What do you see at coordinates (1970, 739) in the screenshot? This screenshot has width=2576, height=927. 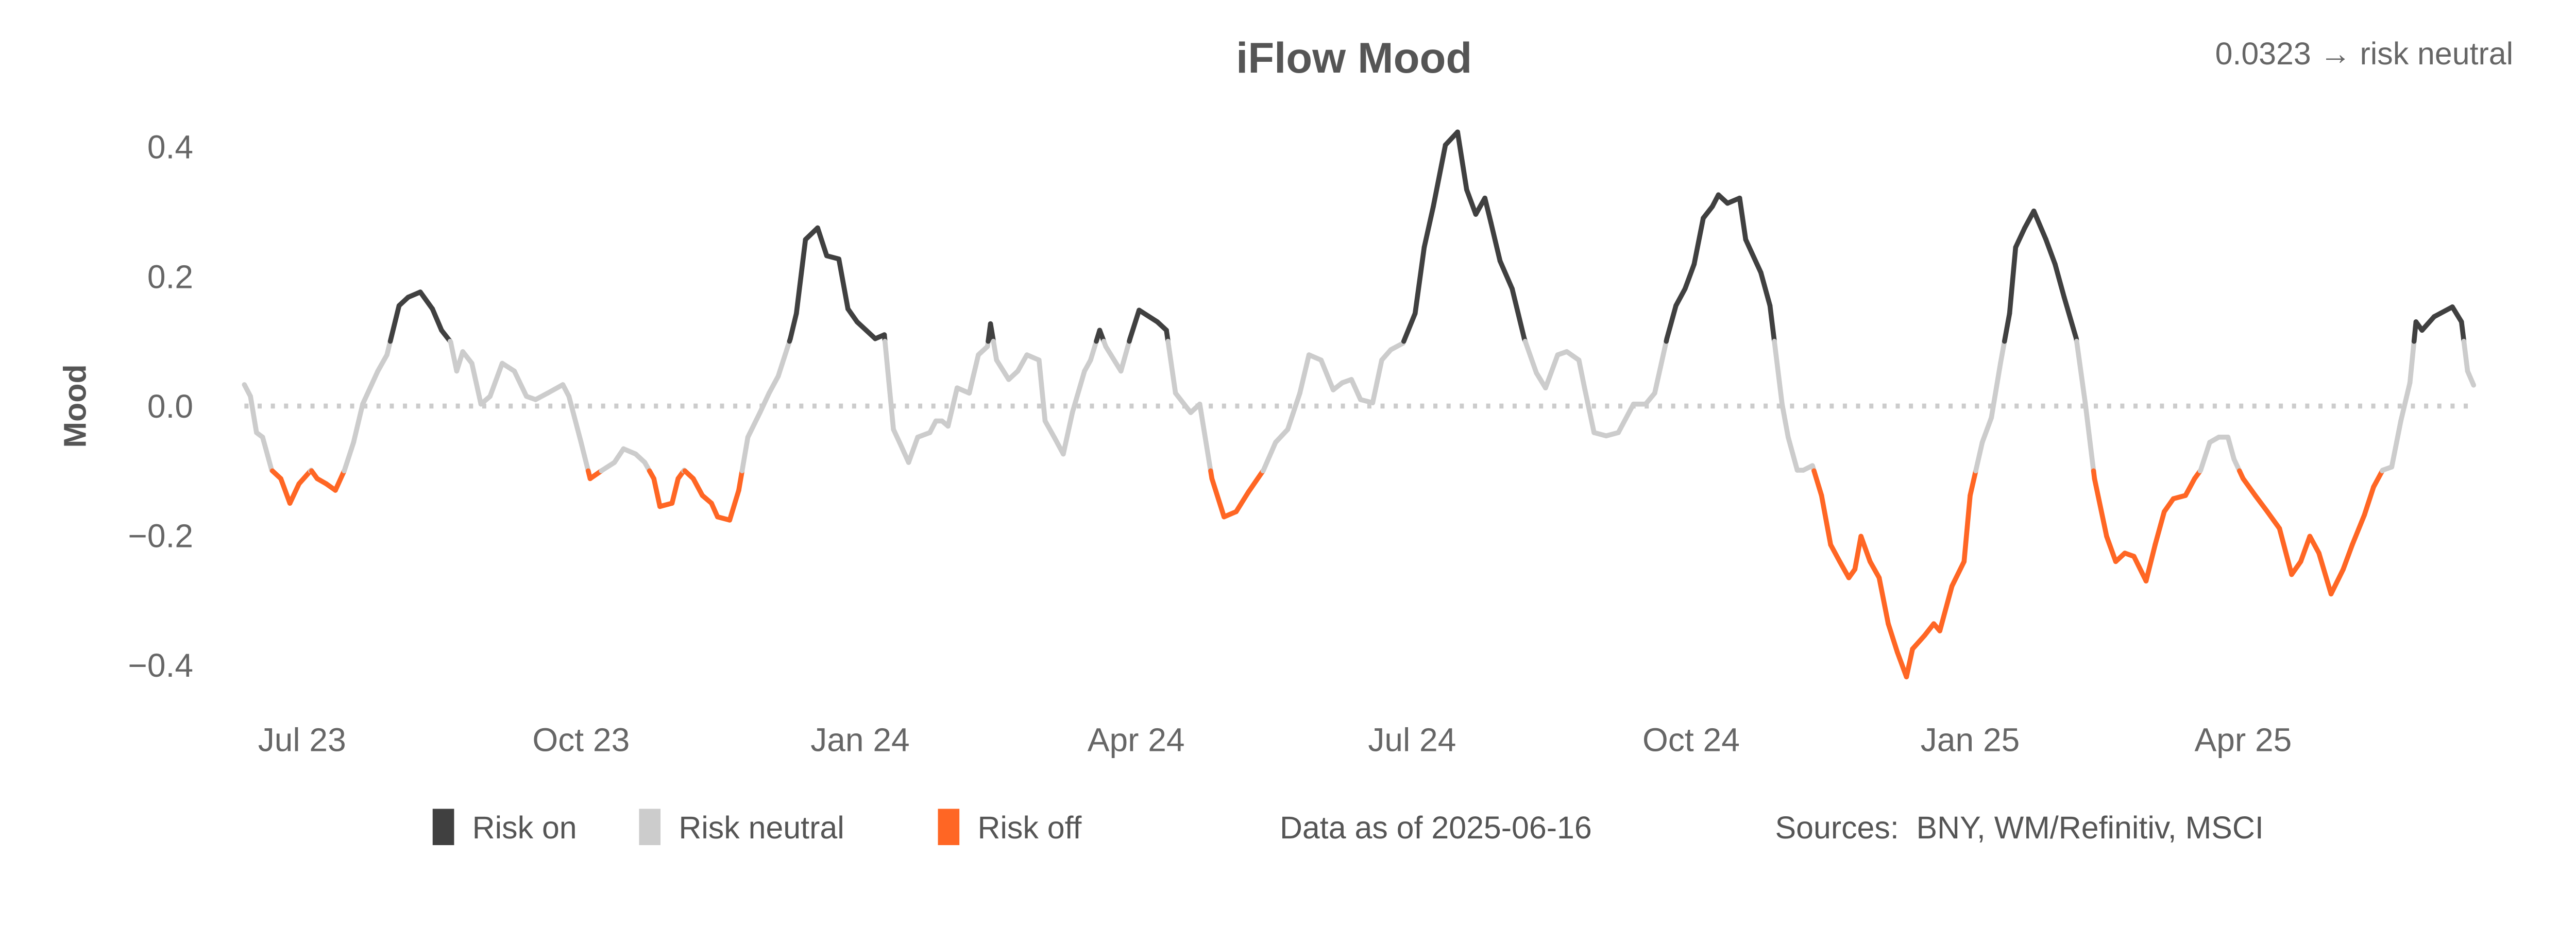 I see `x-tick-label: Jan 25` at bounding box center [1970, 739].